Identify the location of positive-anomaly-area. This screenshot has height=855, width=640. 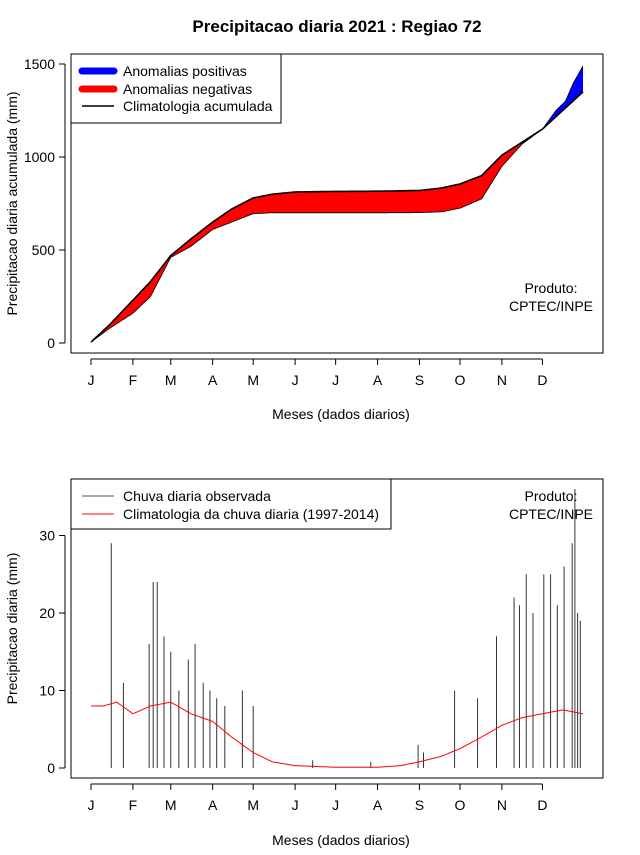
(563, 96).